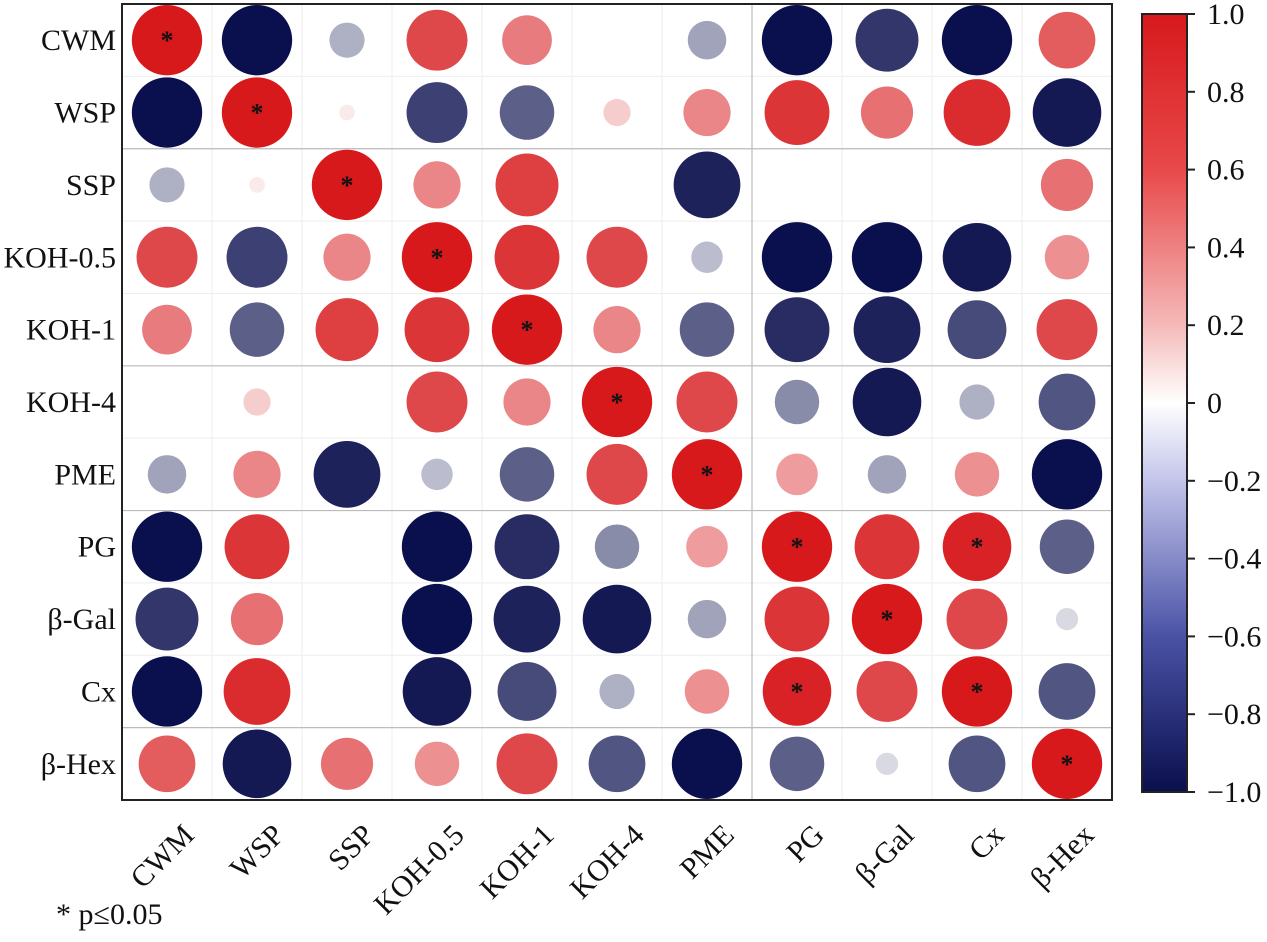 This screenshot has width=1267, height=942. What do you see at coordinates (351, 847) in the screenshot?
I see `column-label: SSP` at bounding box center [351, 847].